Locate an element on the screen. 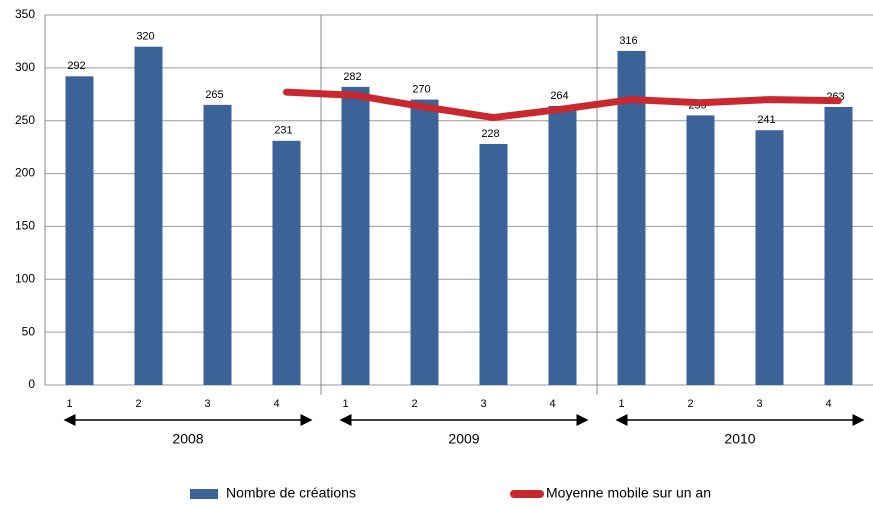  y-tick-label: 100 is located at coordinates (25, 278).